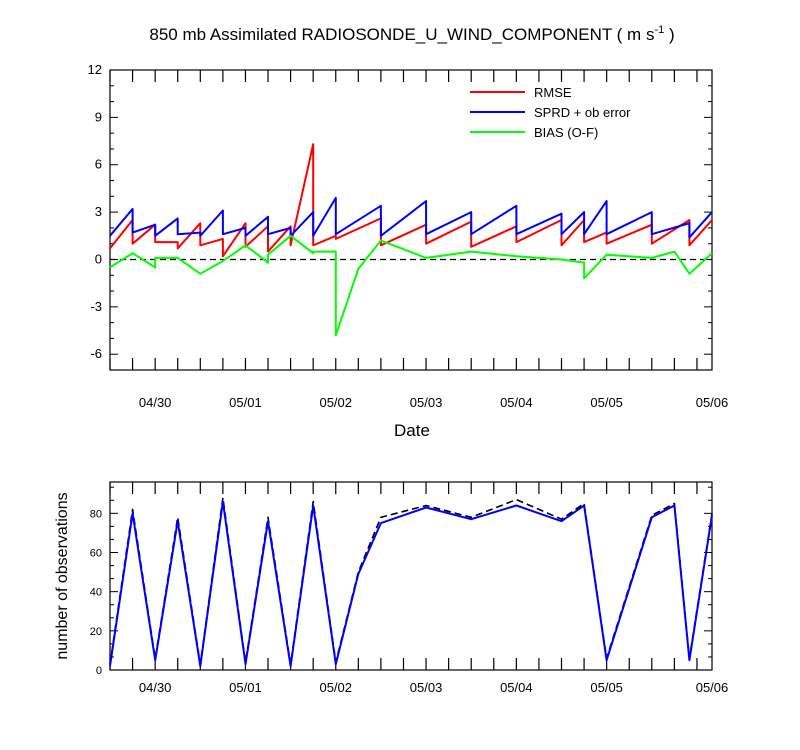  What do you see at coordinates (712, 402) in the screenshot?
I see `top-xtick-label: 05/06` at bounding box center [712, 402].